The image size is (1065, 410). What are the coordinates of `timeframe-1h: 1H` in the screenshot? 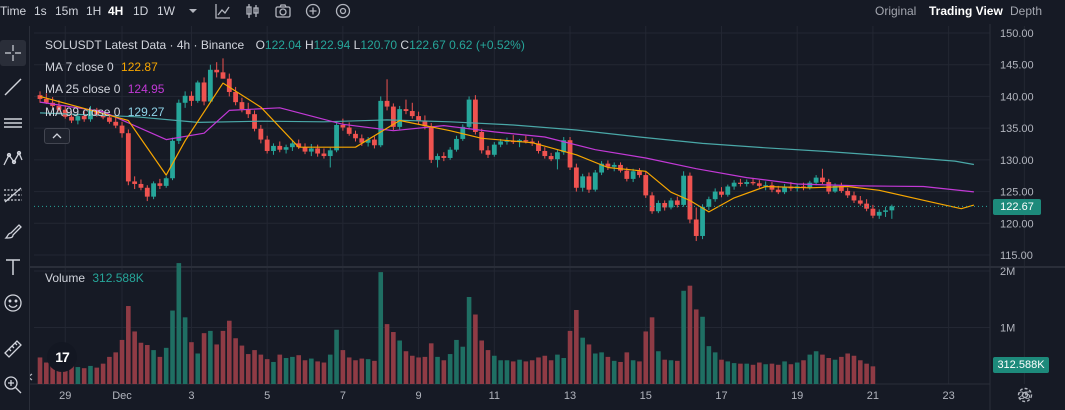 It's located at (94, 11).